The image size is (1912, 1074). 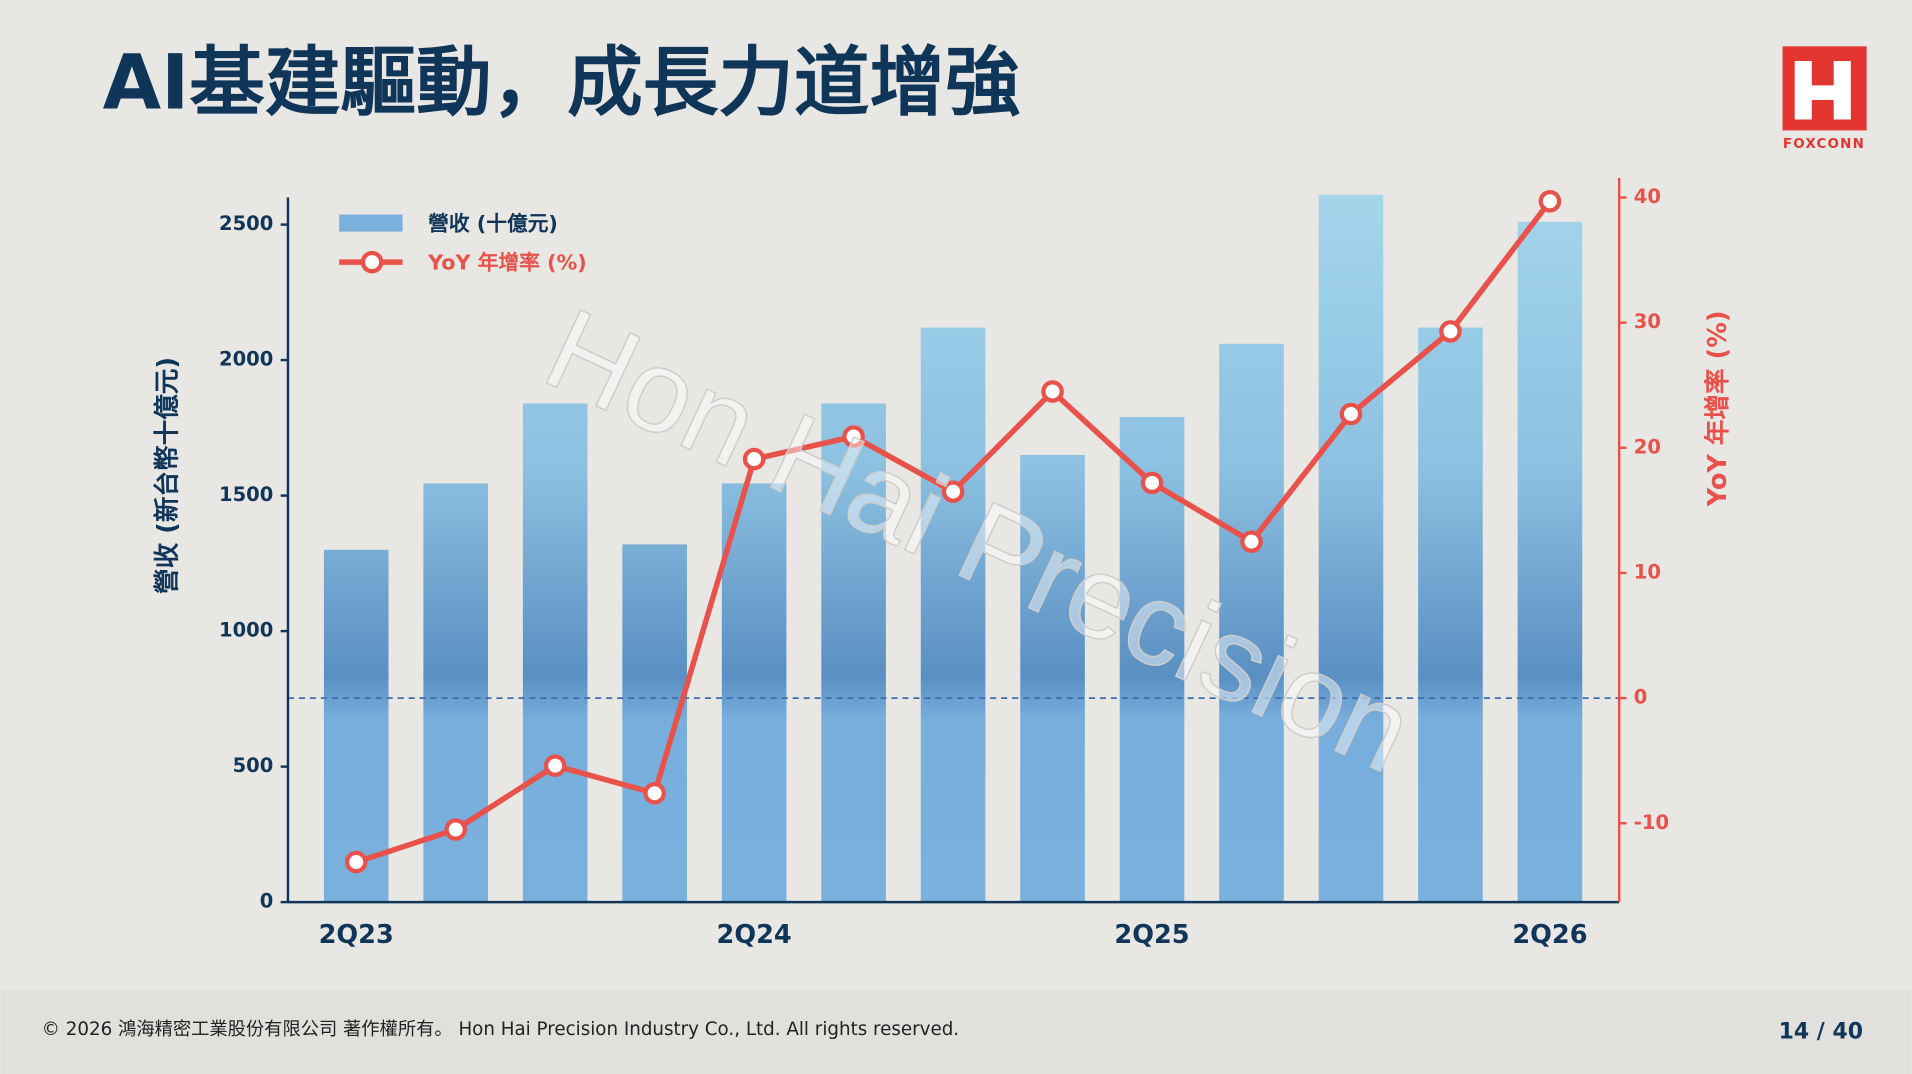 I want to click on footer-band, so click(x=956, y=1031).